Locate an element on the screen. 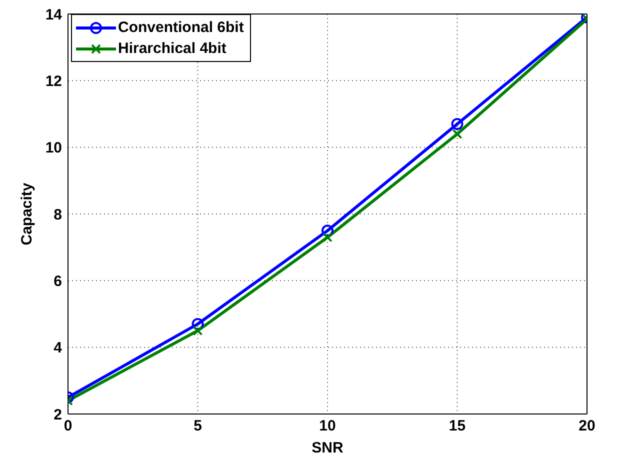 This screenshot has height=474, width=618. y-tick-label: 10 is located at coordinates (53, 148).